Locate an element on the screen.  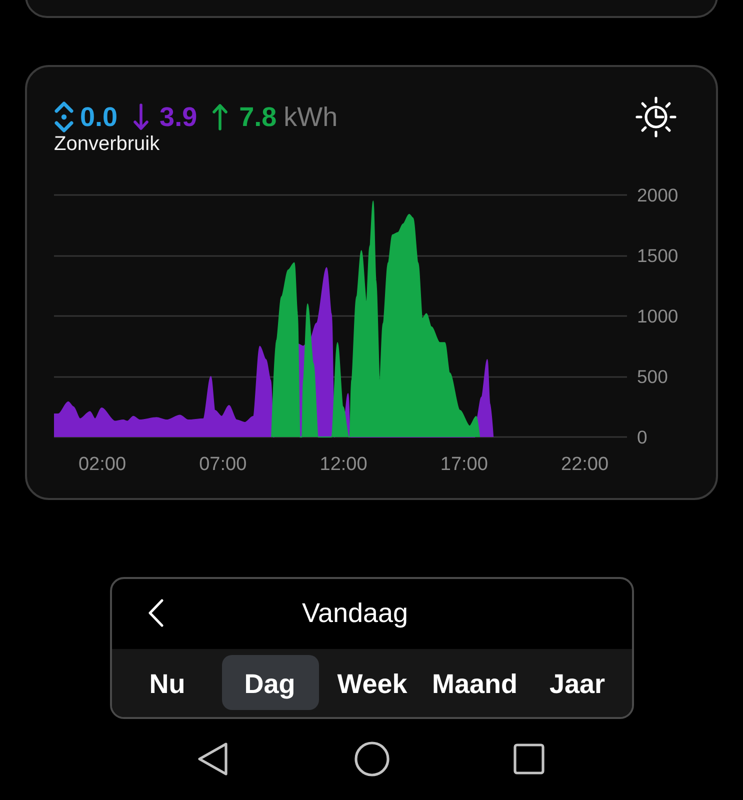
x-tick-label: 07:00 is located at coordinates (223, 464).